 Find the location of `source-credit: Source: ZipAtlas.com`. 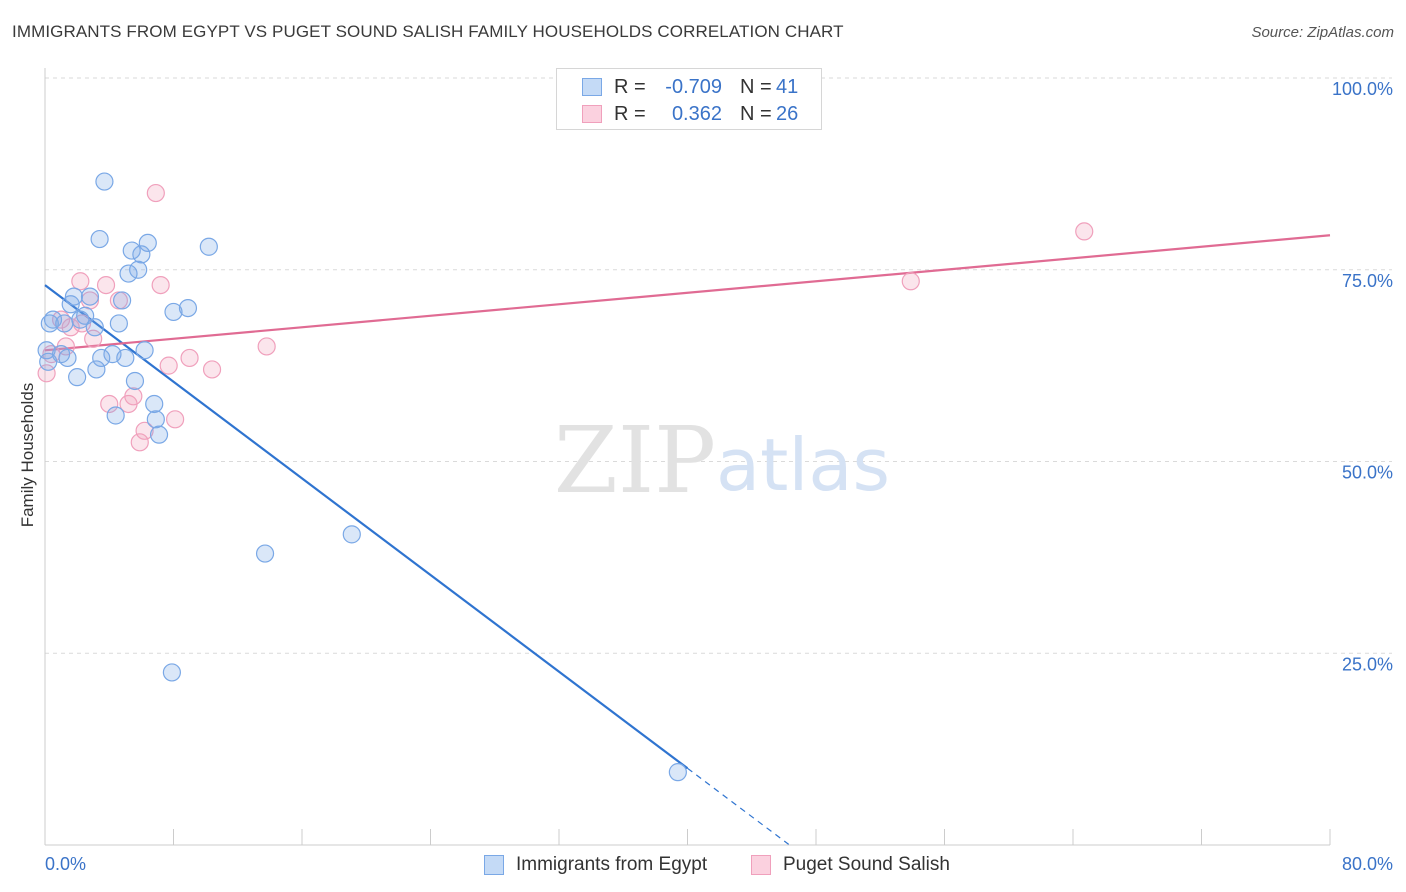

source-credit: Source: ZipAtlas.com is located at coordinates (1322, 32).